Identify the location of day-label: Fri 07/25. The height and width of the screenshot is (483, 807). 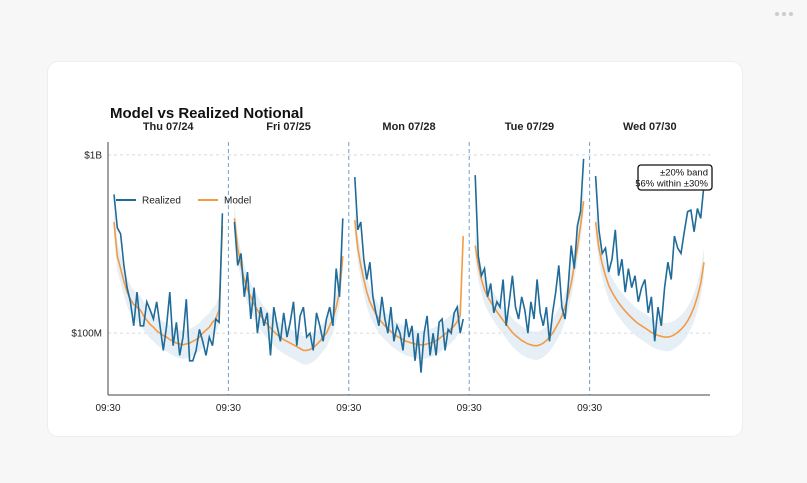
(288, 127).